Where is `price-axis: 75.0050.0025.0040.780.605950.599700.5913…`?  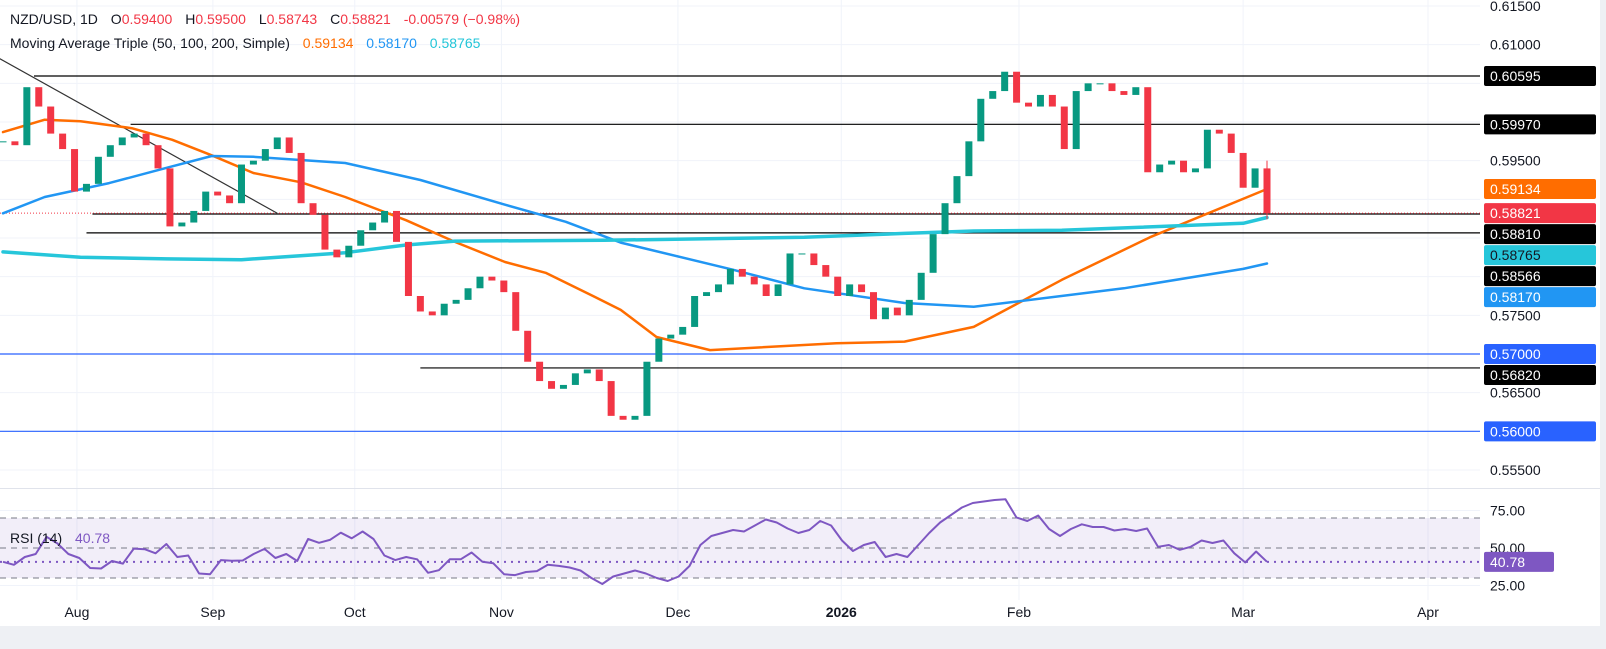
price-axis: 75.0050.0025.0040.780.605950.599700.5913… is located at coordinates (1540, 297).